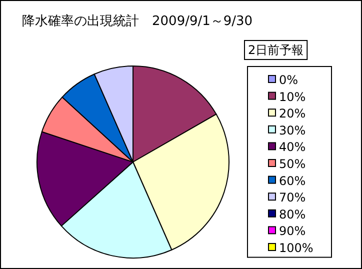 This screenshot has height=269, width=362. What do you see at coordinates (292, 181) in the screenshot?
I see `legend-label: 60%` at bounding box center [292, 181].